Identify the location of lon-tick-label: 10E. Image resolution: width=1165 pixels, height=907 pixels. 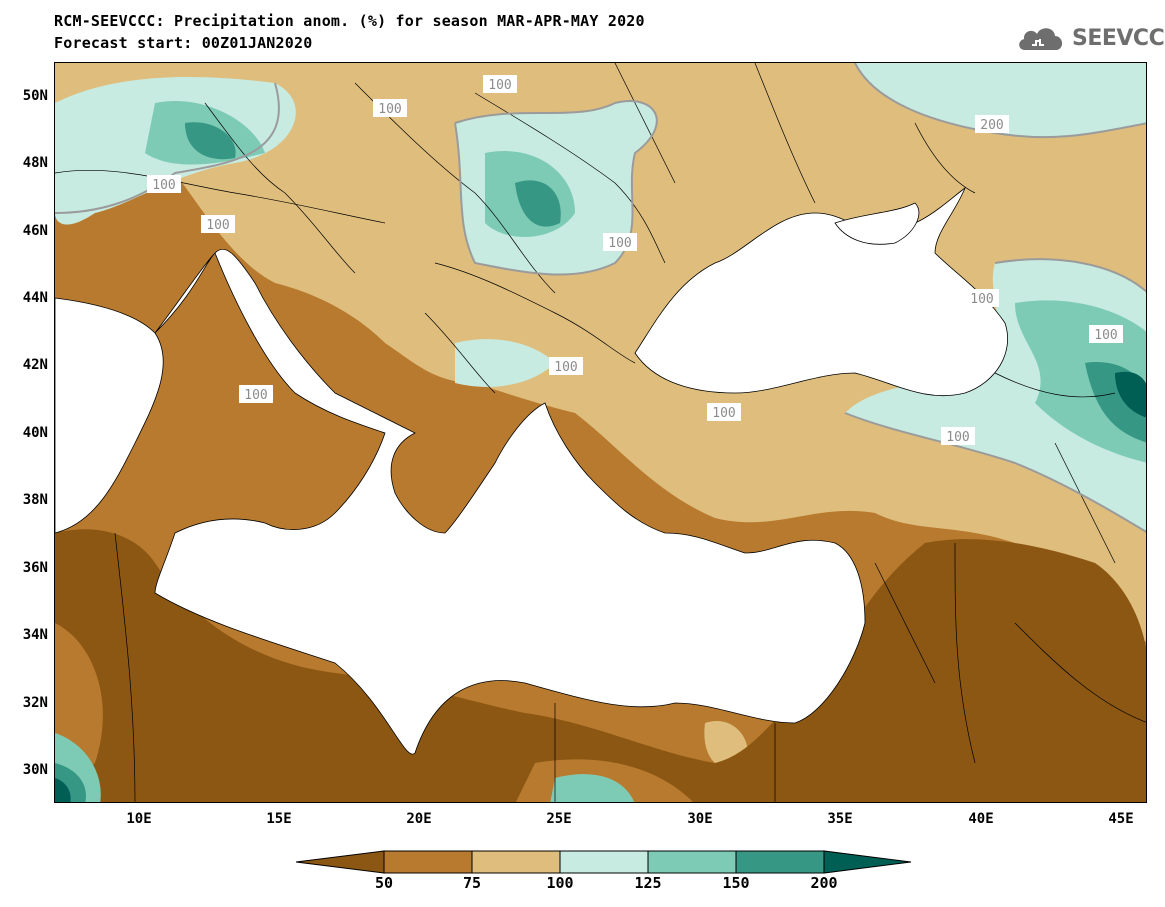
(139, 819).